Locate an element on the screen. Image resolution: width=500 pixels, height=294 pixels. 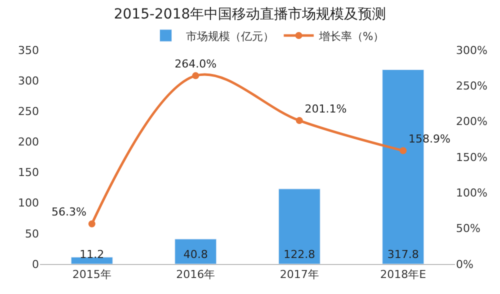
data-label: 56.3% is located at coordinates (69, 212).